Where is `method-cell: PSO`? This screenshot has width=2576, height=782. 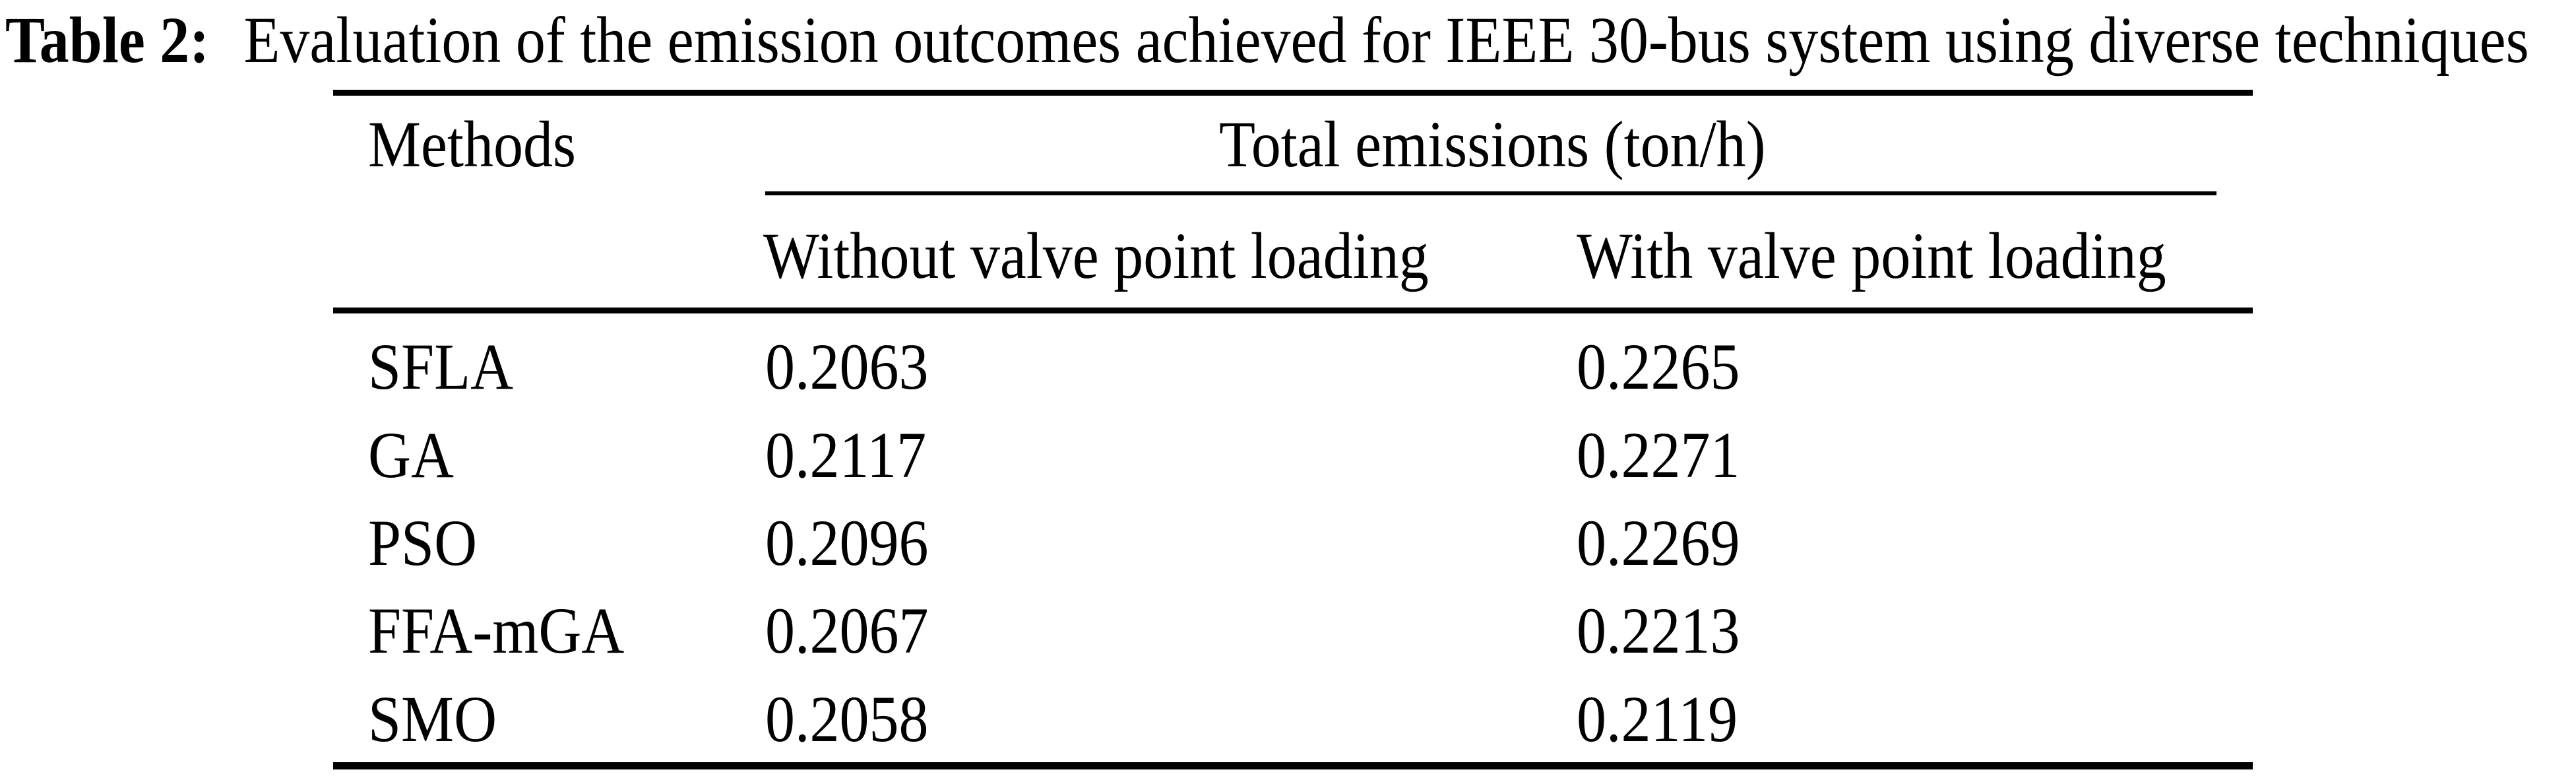
method-cell: PSO is located at coordinates (423, 542).